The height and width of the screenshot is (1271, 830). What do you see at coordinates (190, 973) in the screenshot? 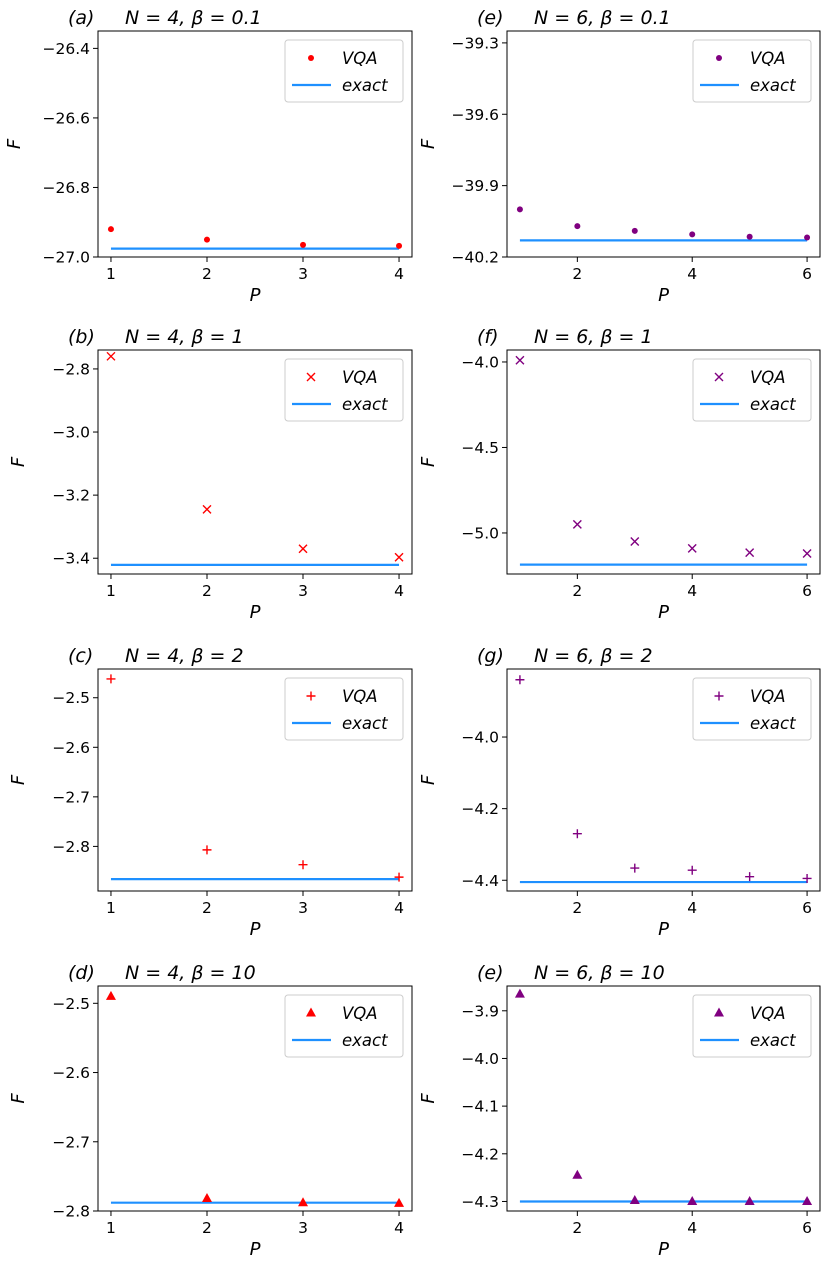
I see `panel-title: N = 4, β = 10` at bounding box center [190, 973].